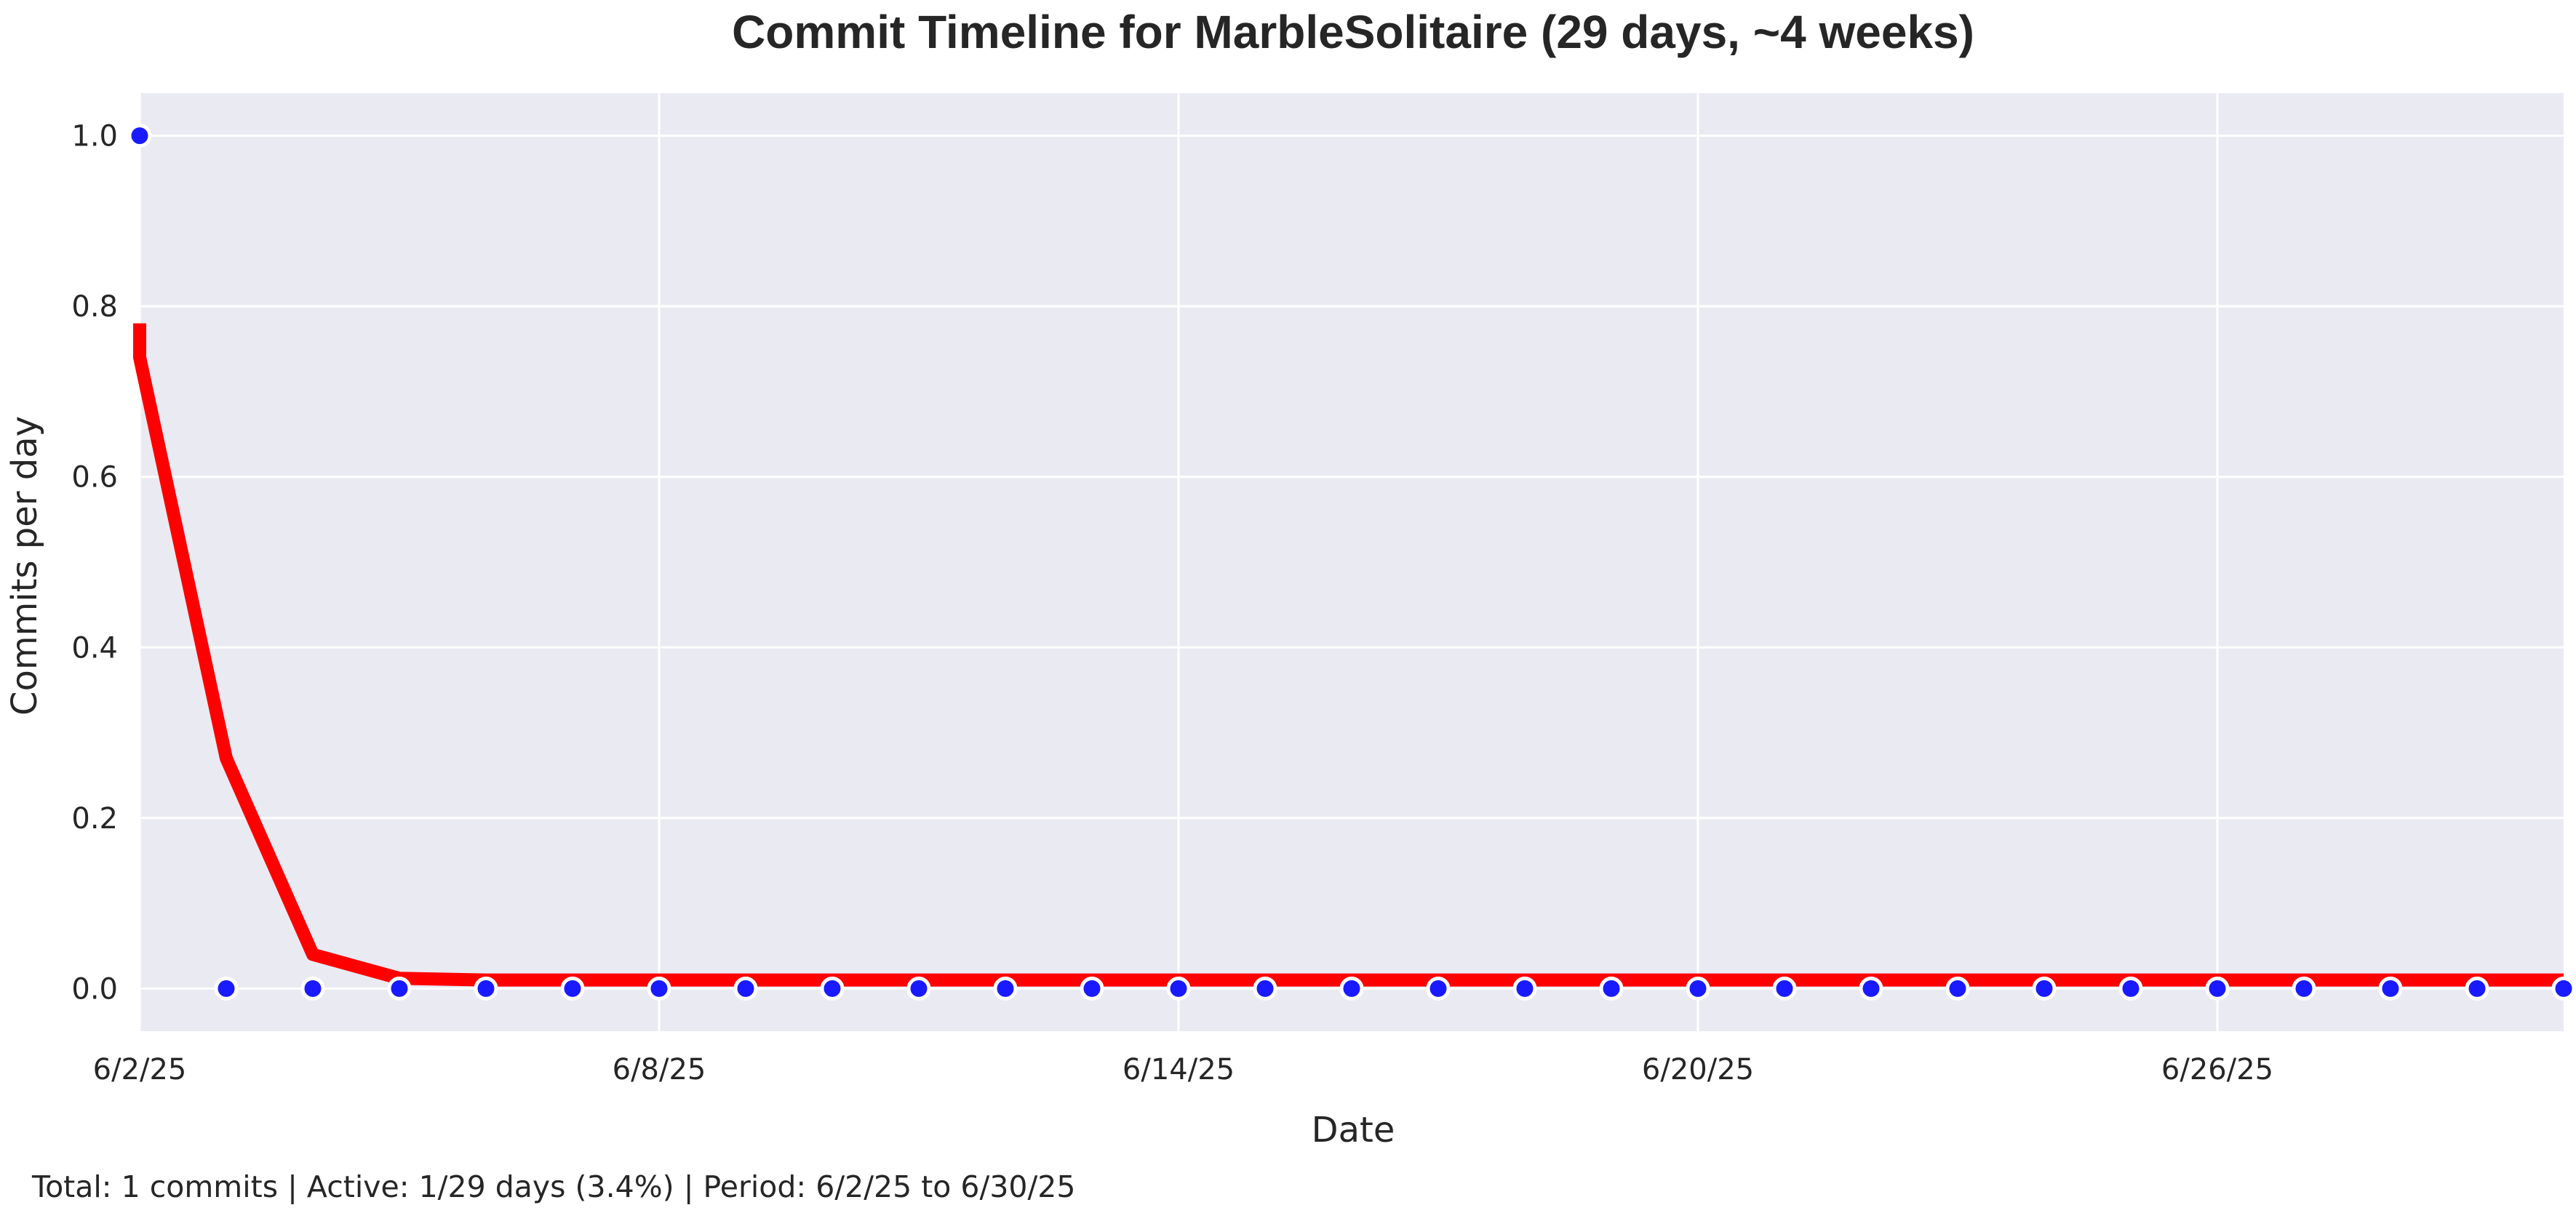 The image size is (2576, 1213). I want to click on y-tick-label: 0.2, so click(94, 819).